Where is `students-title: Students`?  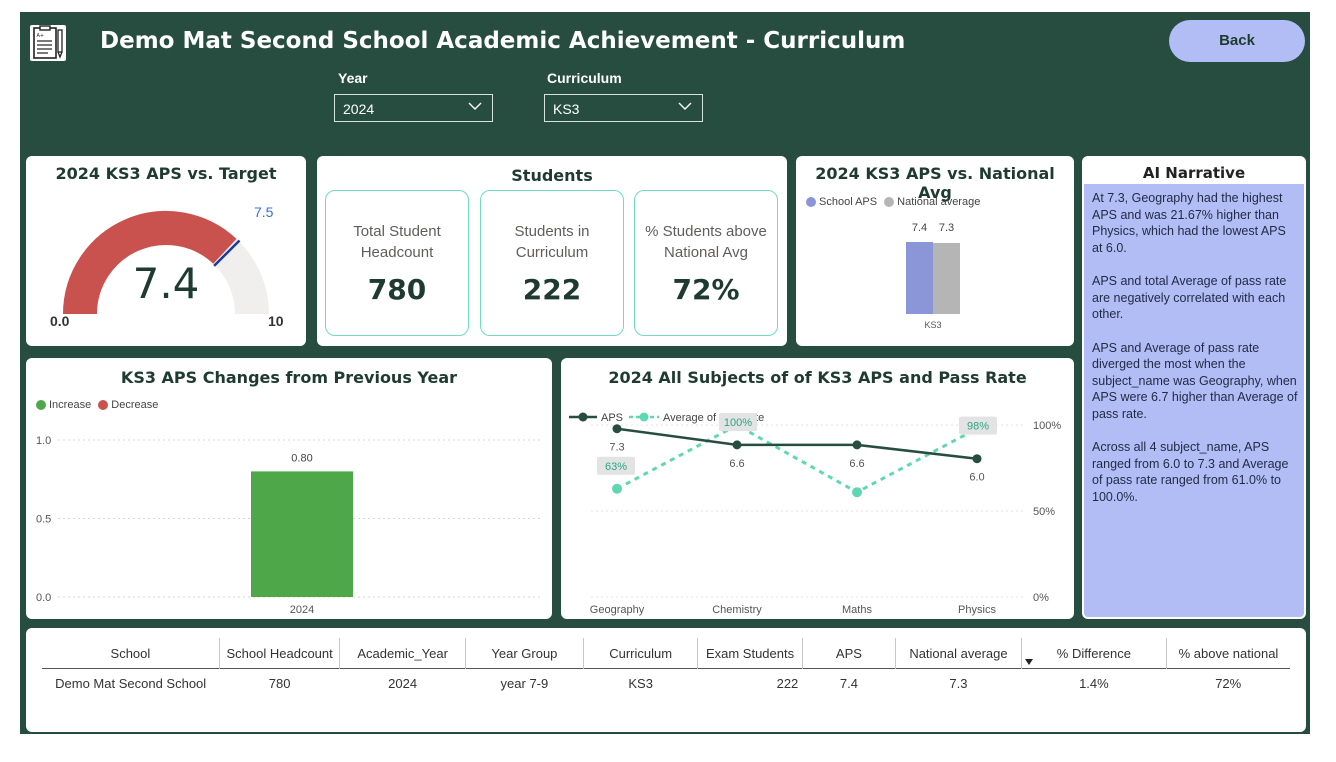
students-title: Students is located at coordinates (552, 175).